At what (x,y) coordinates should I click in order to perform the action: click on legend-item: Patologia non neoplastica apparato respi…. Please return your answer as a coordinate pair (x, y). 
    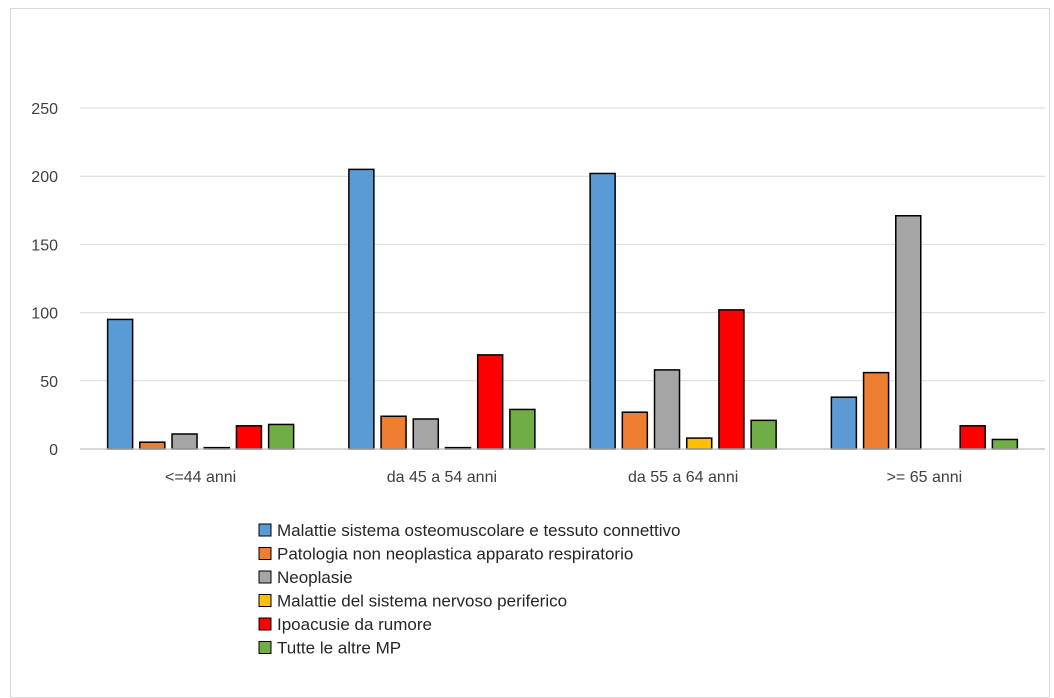
    Looking at the image, I should click on (445, 554).